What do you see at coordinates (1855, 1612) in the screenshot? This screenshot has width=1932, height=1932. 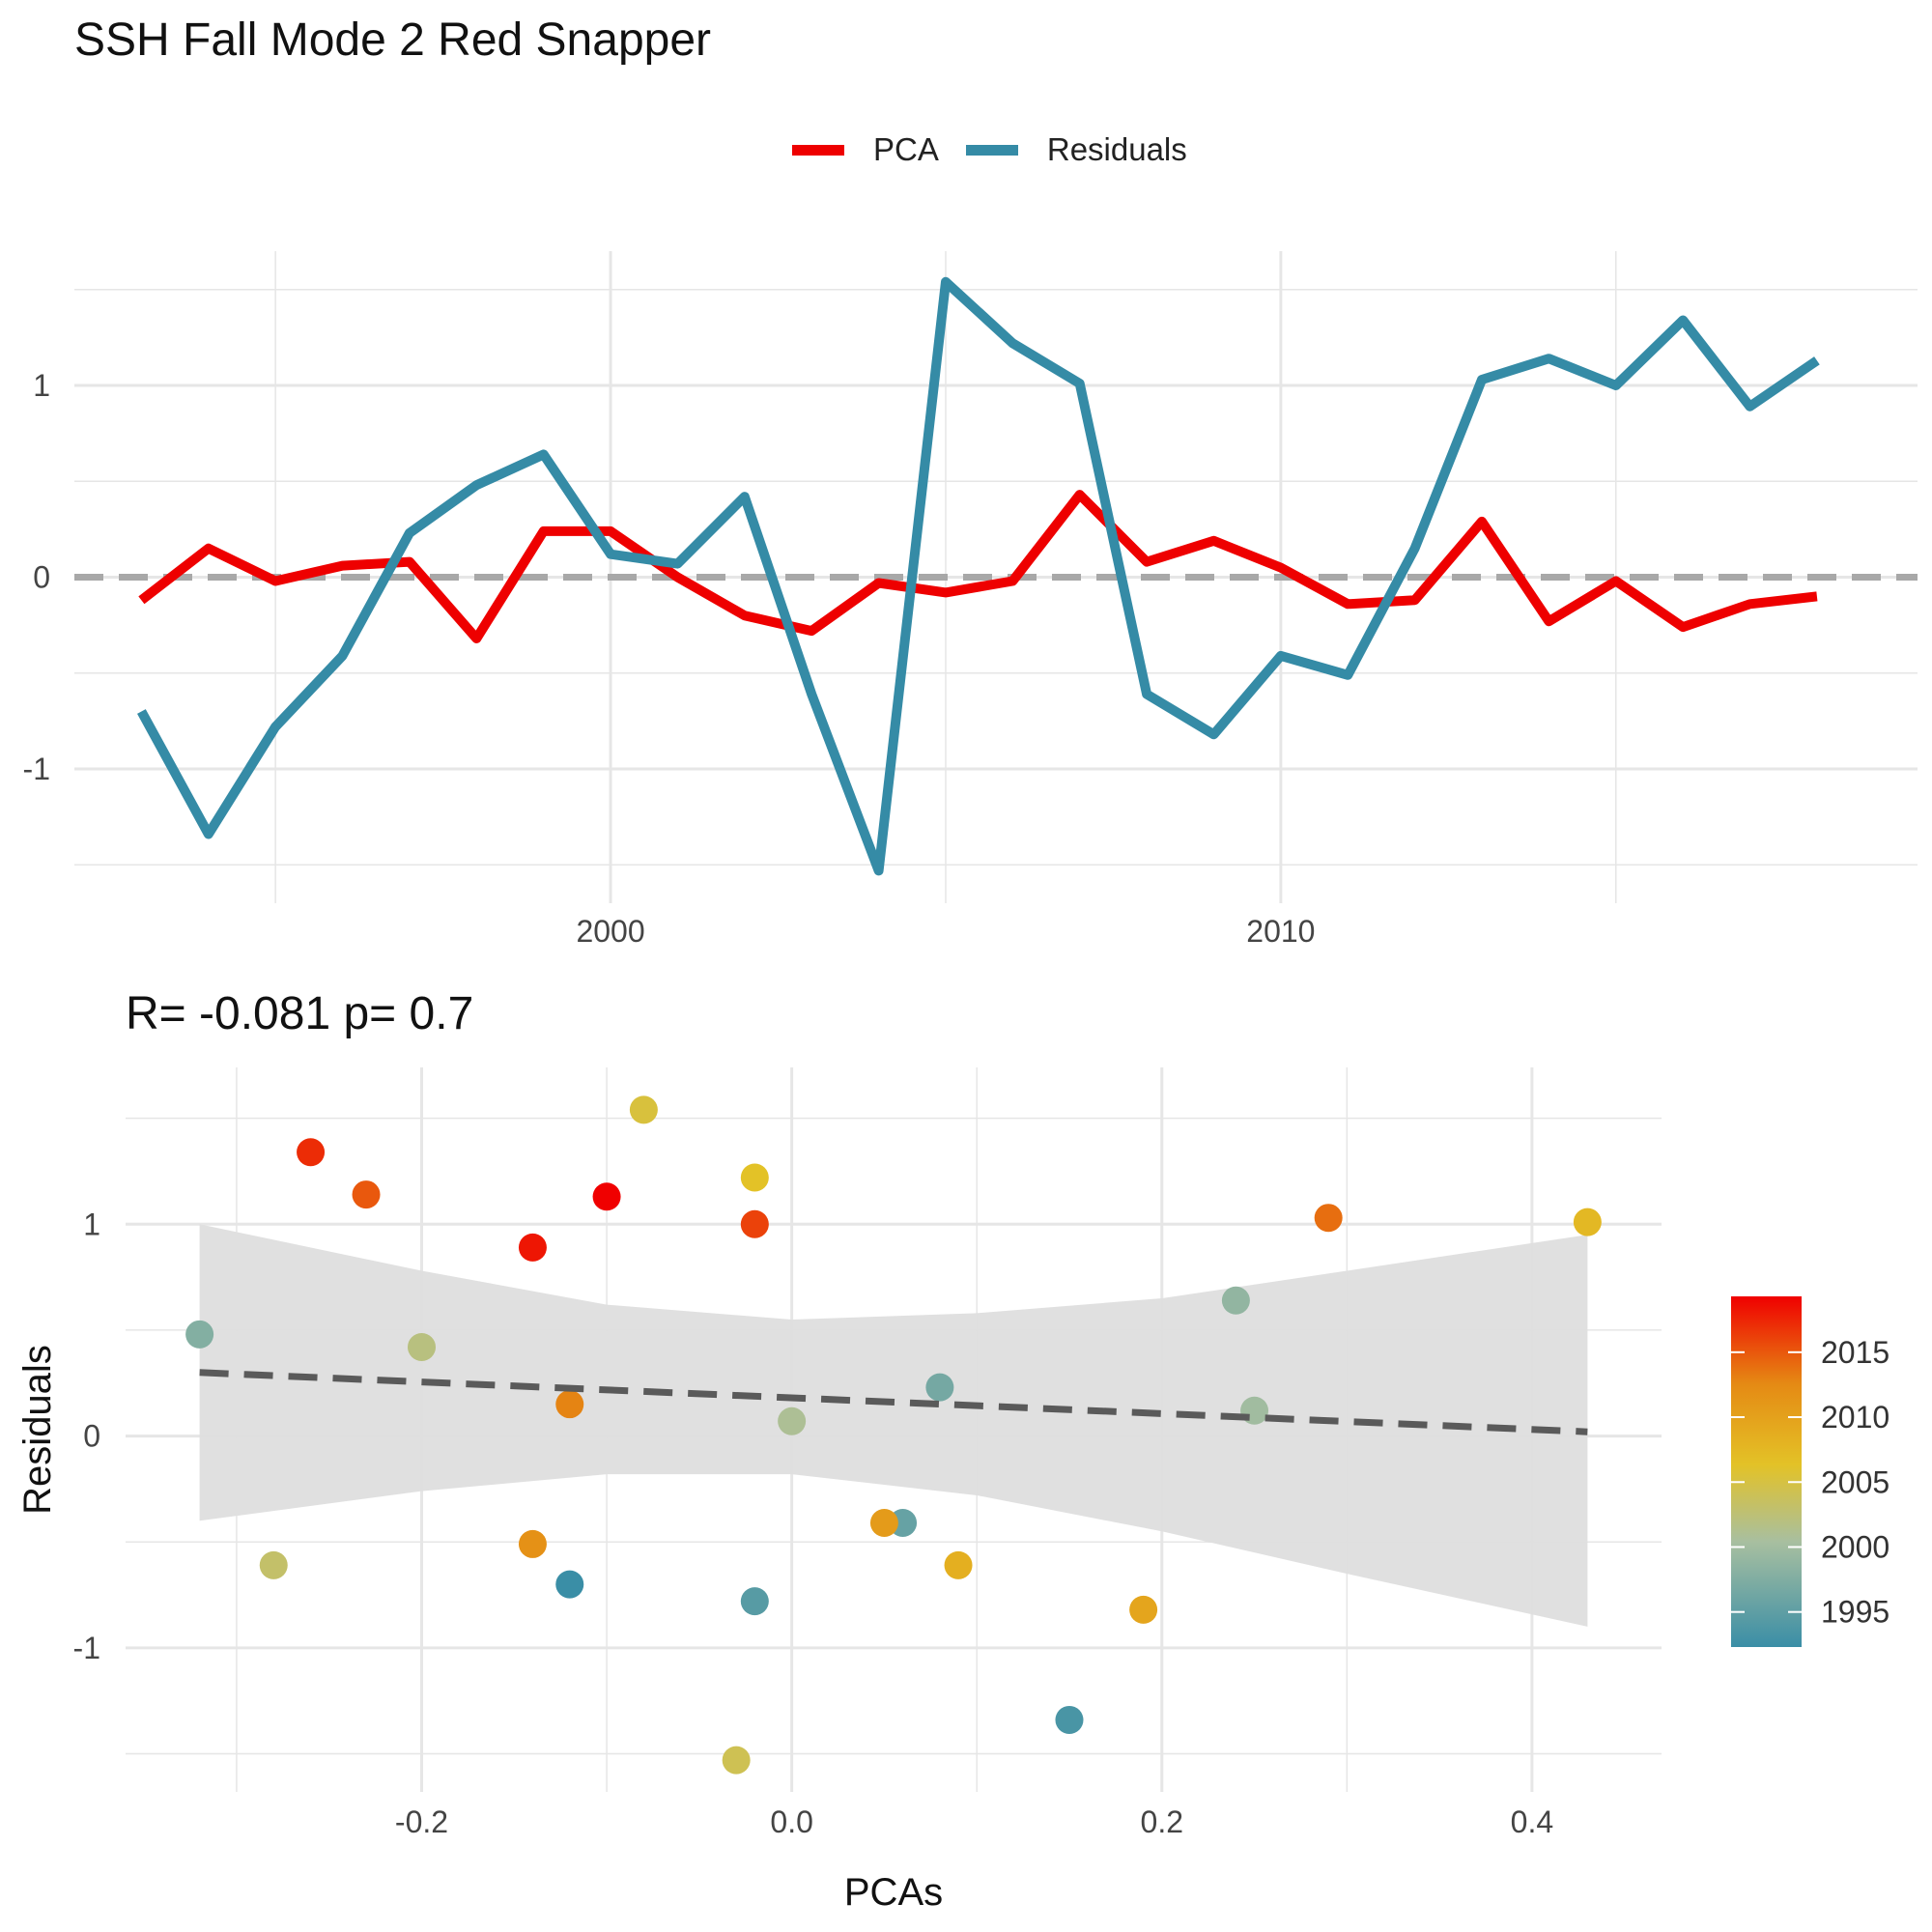 I see `colorbar-tick-label: 1995` at bounding box center [1855, 1612].